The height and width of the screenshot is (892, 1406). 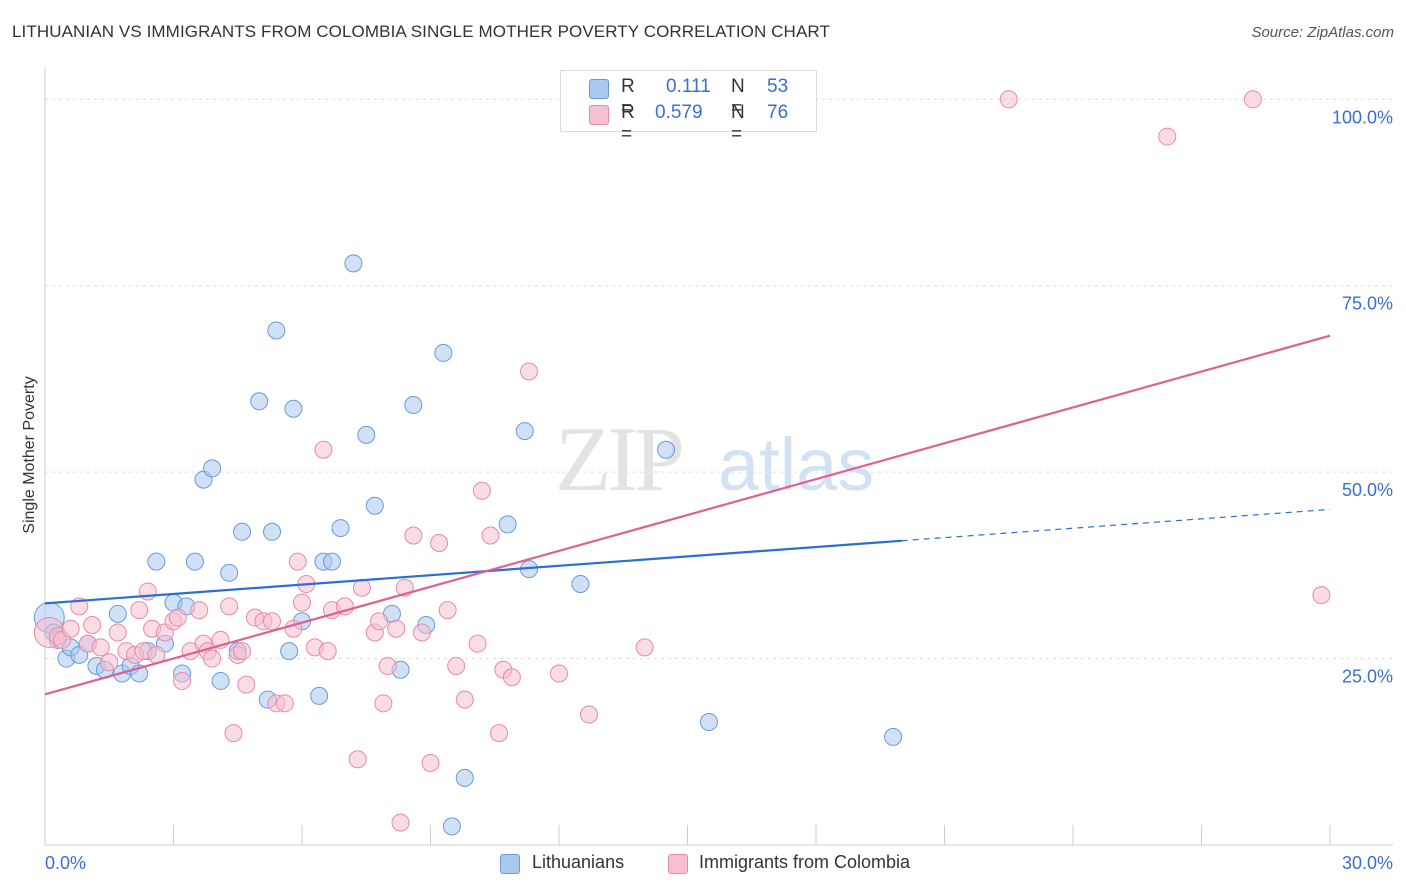 I want to click on r-value: 0.111, so click(x=688, y=86).